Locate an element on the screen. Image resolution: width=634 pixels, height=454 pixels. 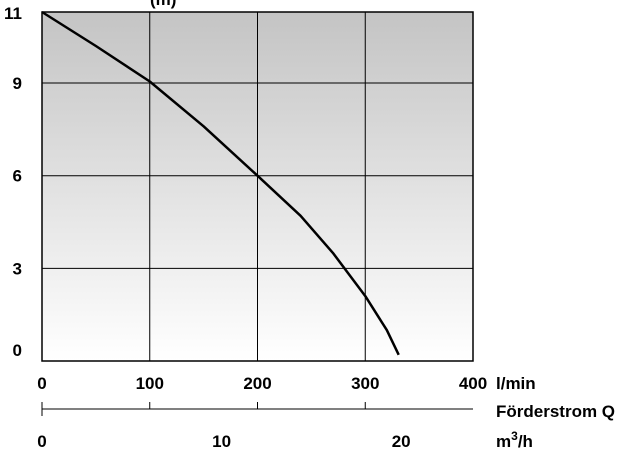
x-axis-title: Förderstrom Q is located at coordinates (555, 411).